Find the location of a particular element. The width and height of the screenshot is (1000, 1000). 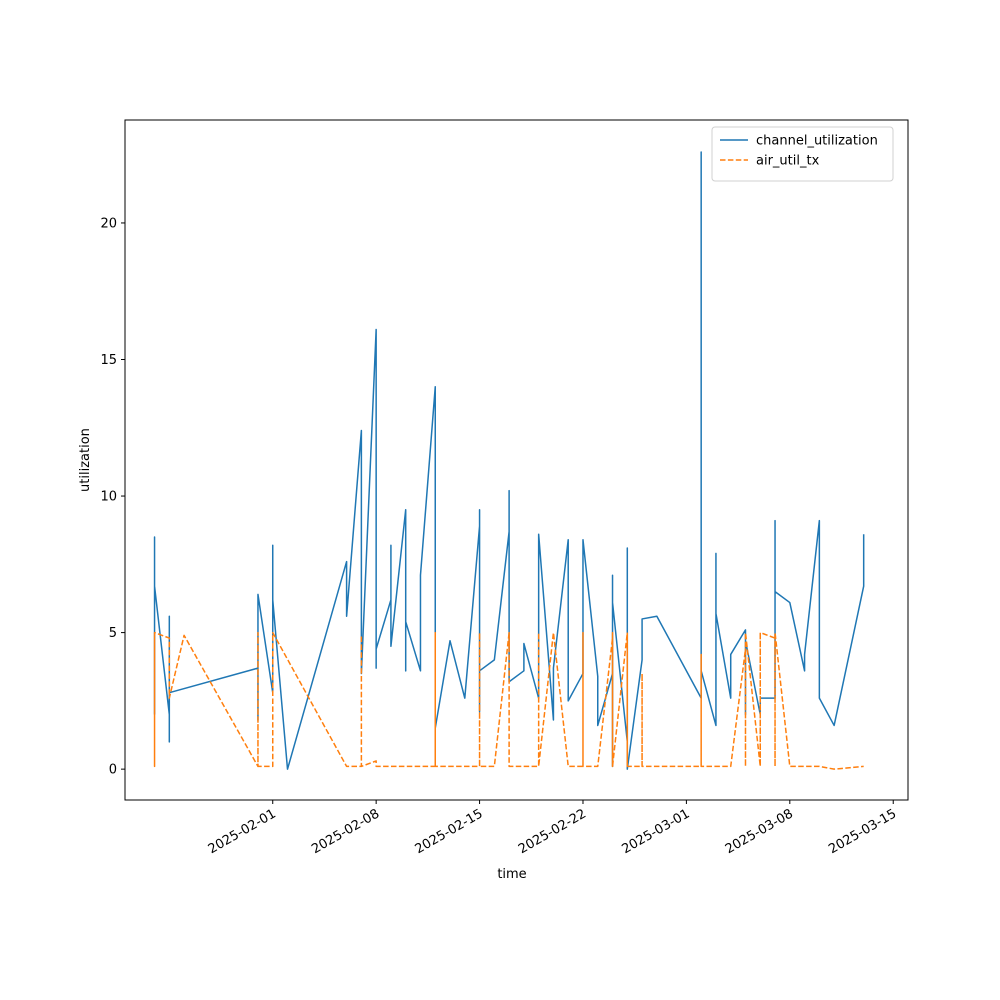

x-tick-label: 2025-03-08 is located at coordinates (759, 831).